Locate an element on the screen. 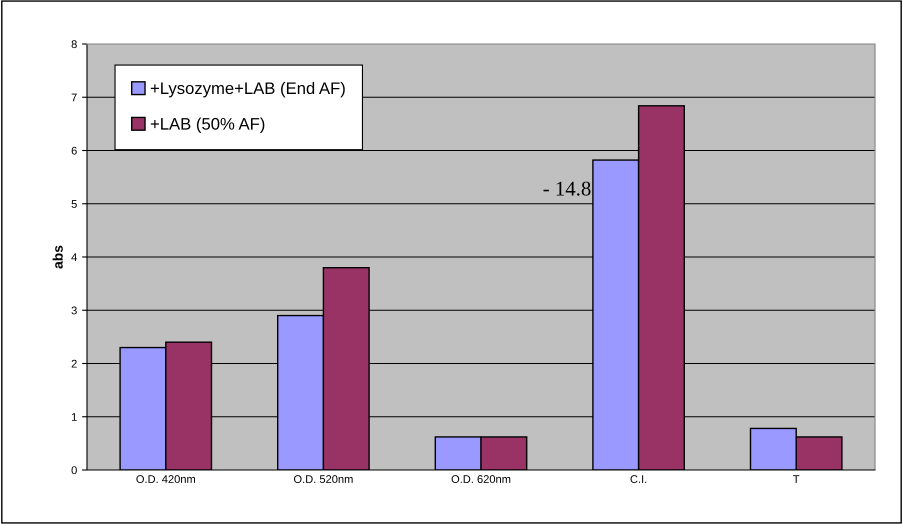  y-tick-label: 7 is located at coordinates (74, 98).